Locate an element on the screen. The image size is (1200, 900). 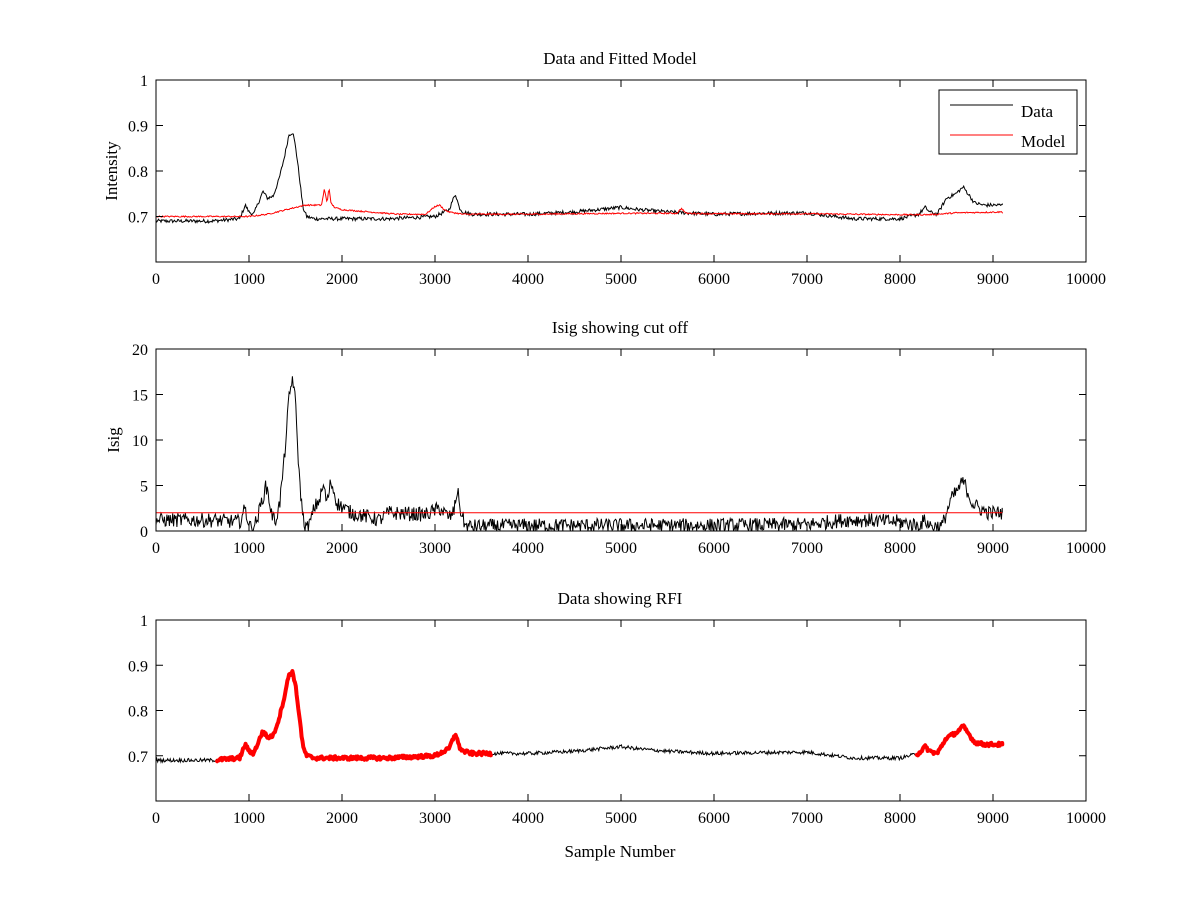
legend-box is located at coordinates (1008, 122).